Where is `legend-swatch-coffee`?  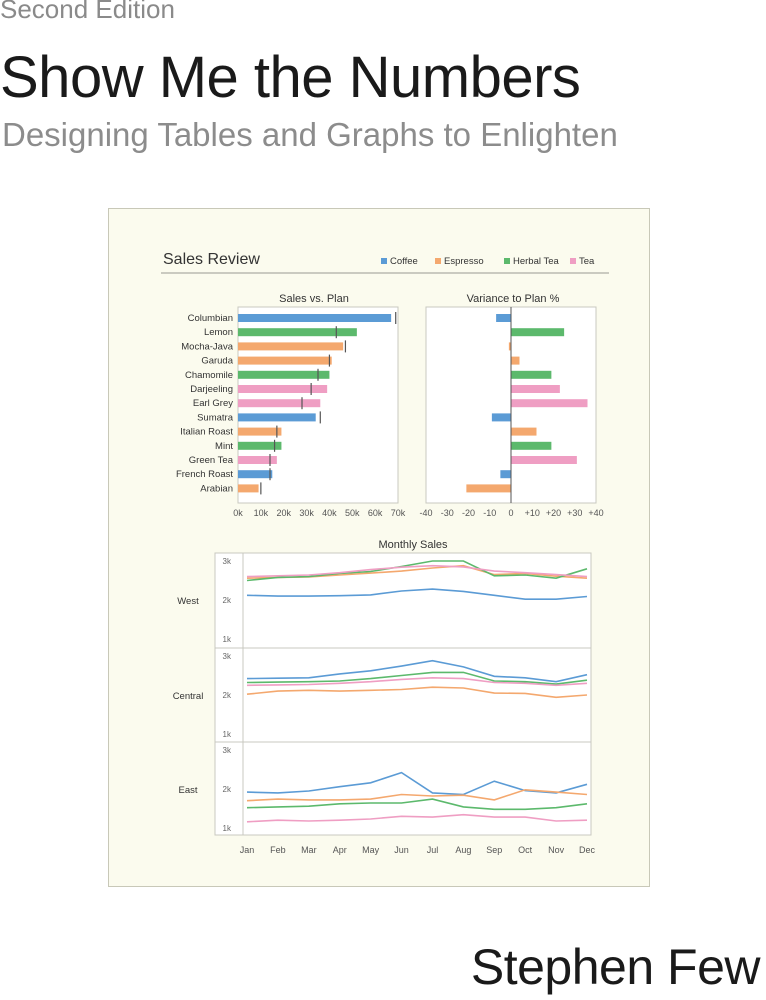 legend-swatch-coffee is located at coordinates (384, 261).